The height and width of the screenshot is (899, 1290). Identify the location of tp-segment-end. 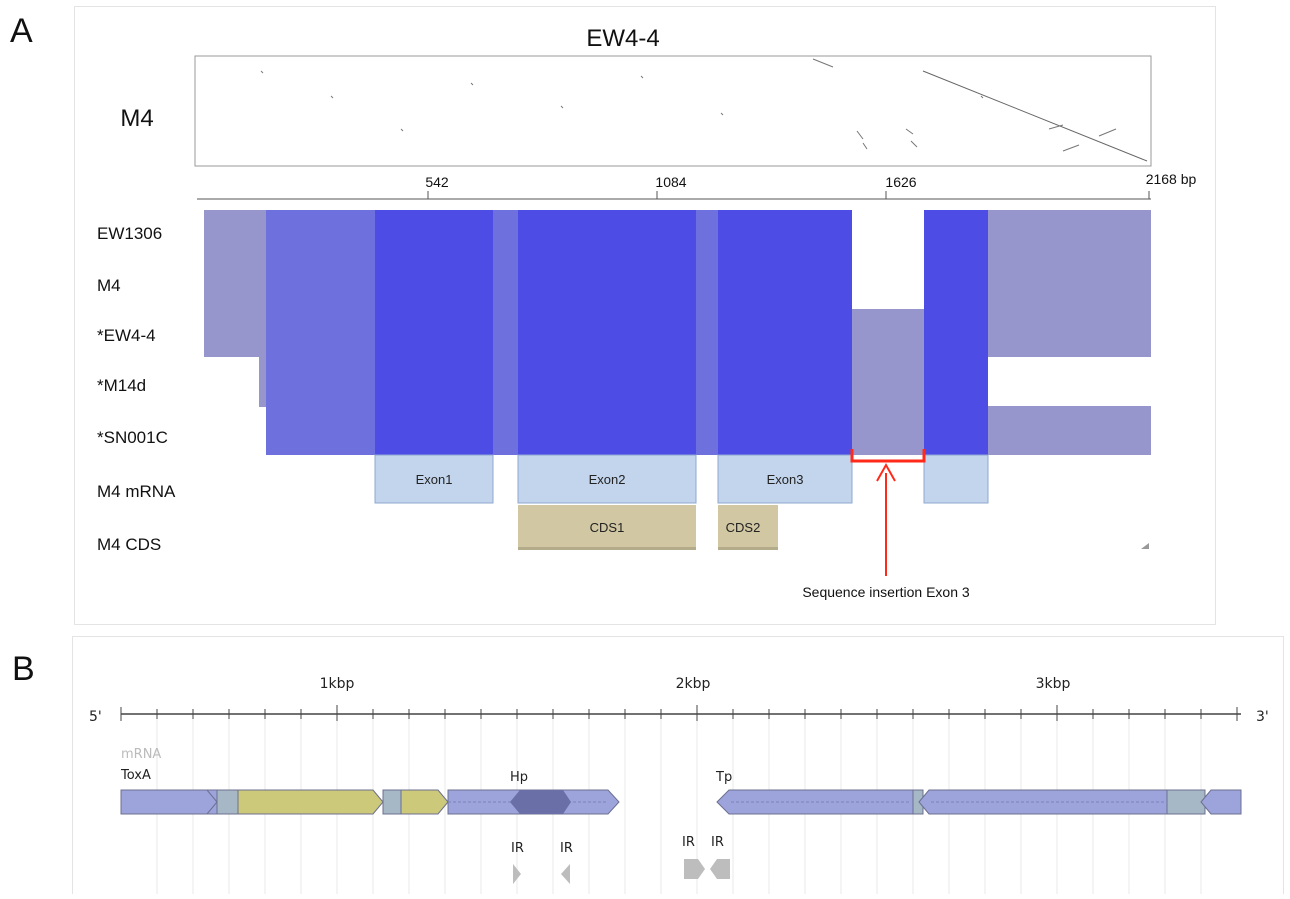
(1221, 802).